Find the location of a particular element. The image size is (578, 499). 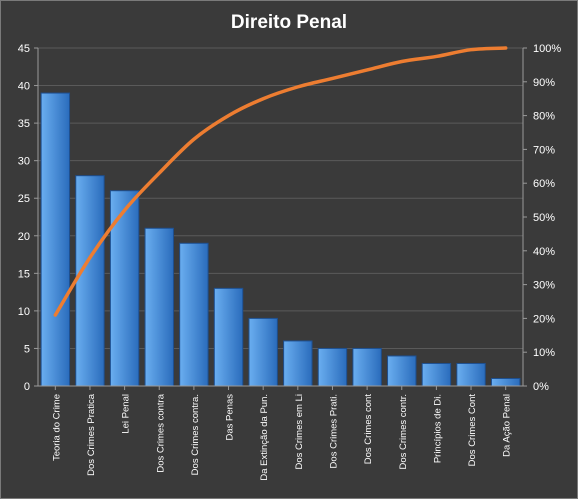

right-tick-label: 40% is located at coordinates (544, 252).